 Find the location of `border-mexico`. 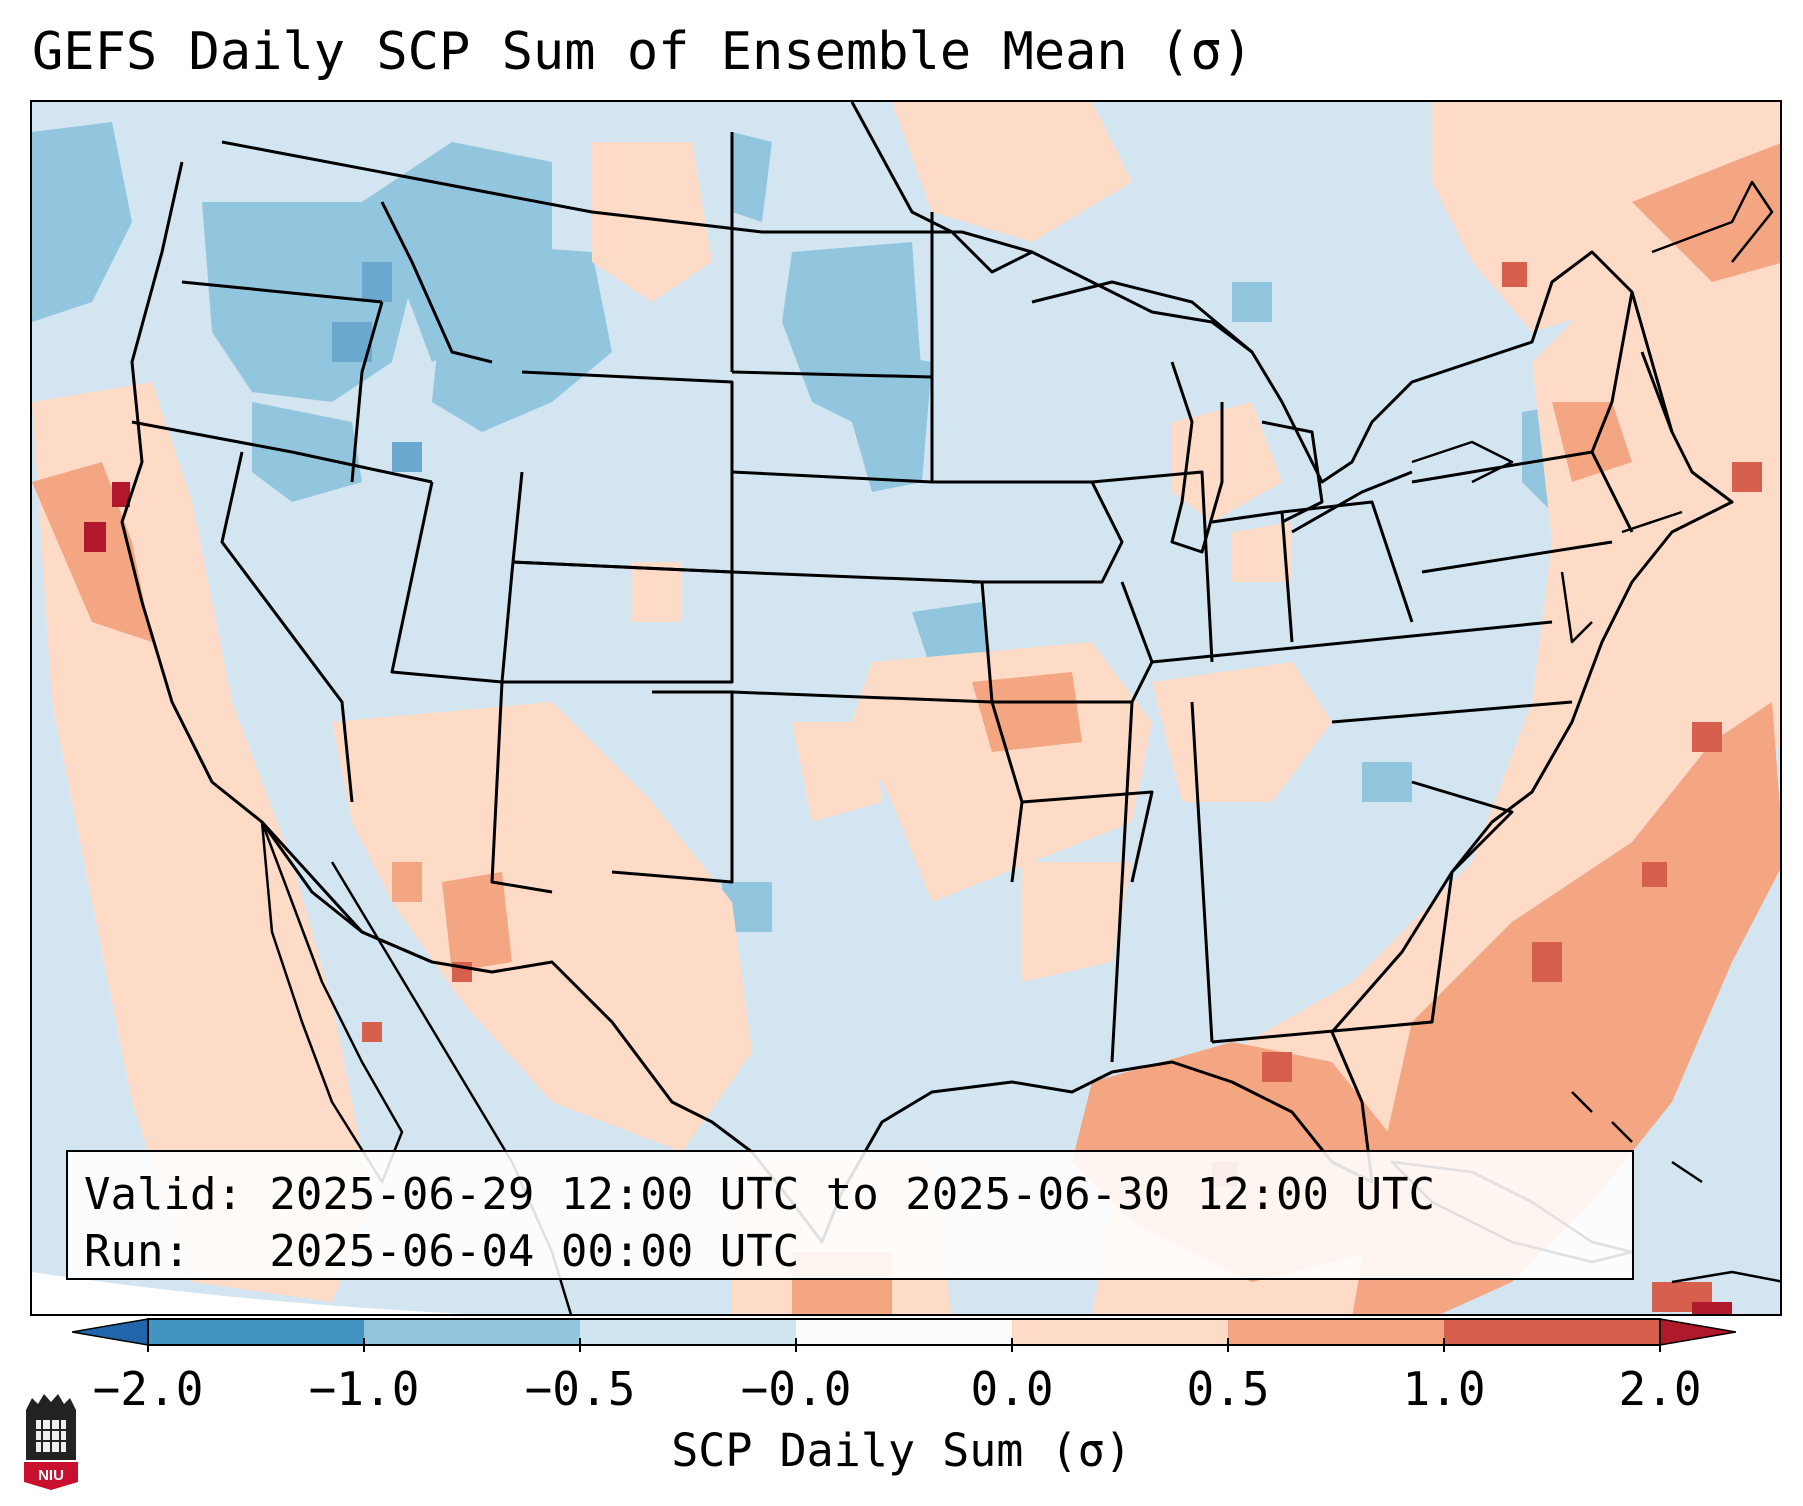

border-mexico is located at coordinates (346, 892).